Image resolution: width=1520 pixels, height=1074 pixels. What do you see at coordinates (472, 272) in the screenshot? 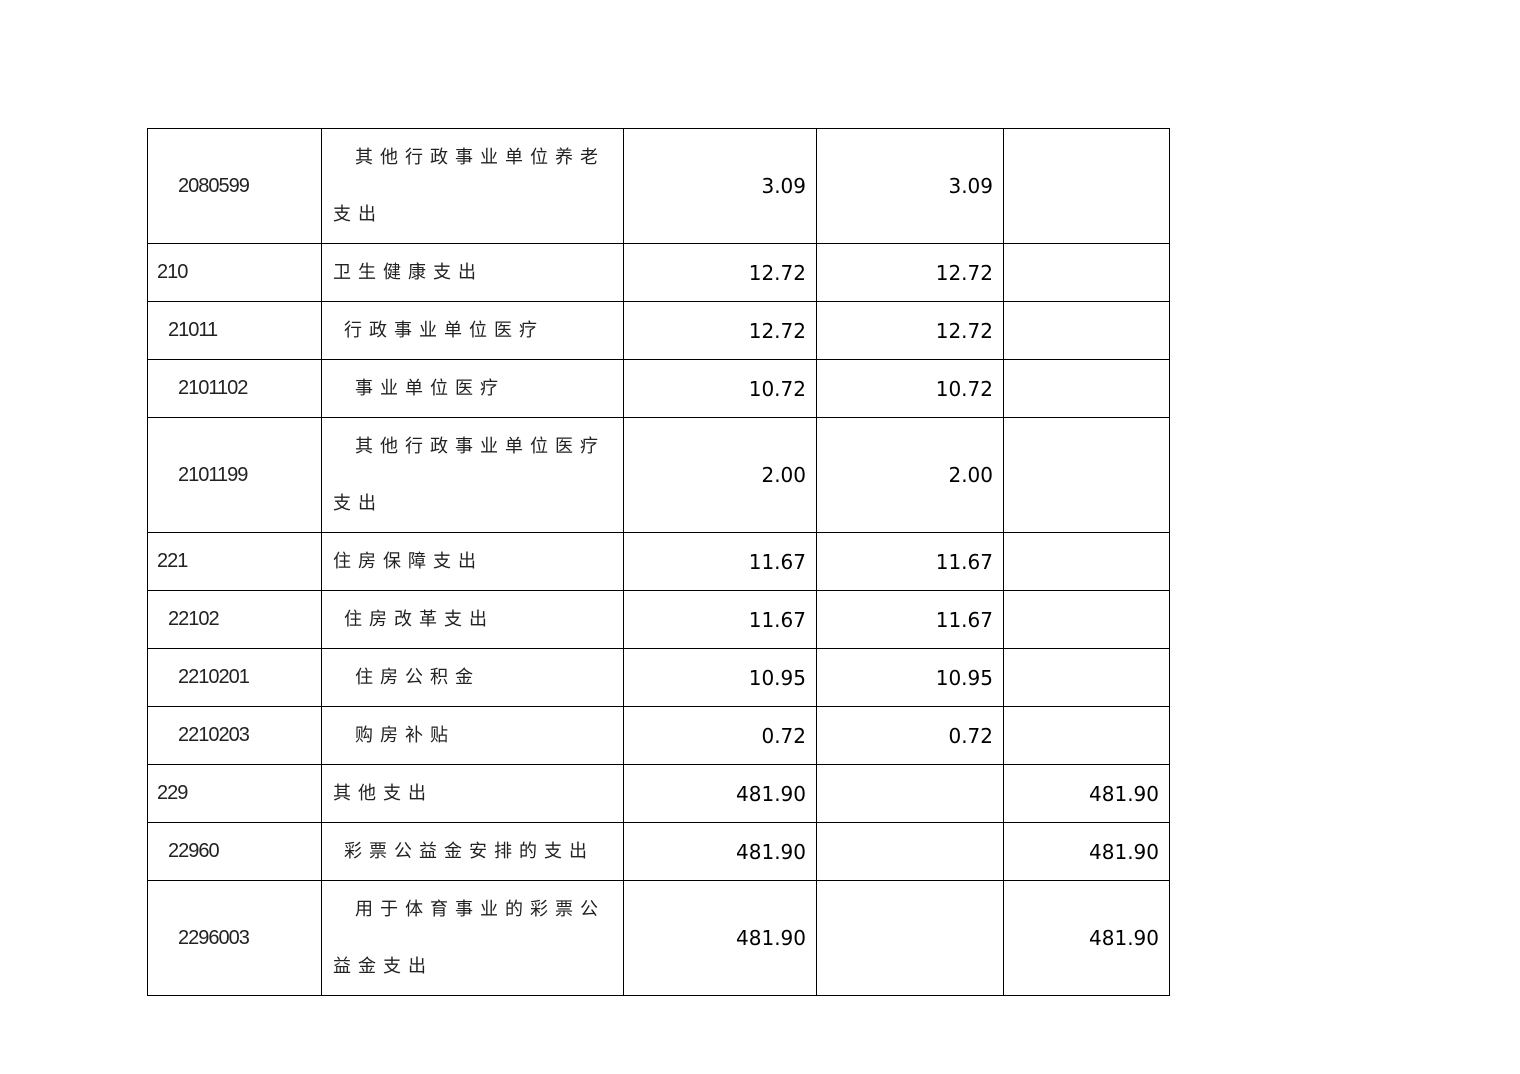
I see `name-cell: 卫生健康支出` at bounding box center [472, 272].